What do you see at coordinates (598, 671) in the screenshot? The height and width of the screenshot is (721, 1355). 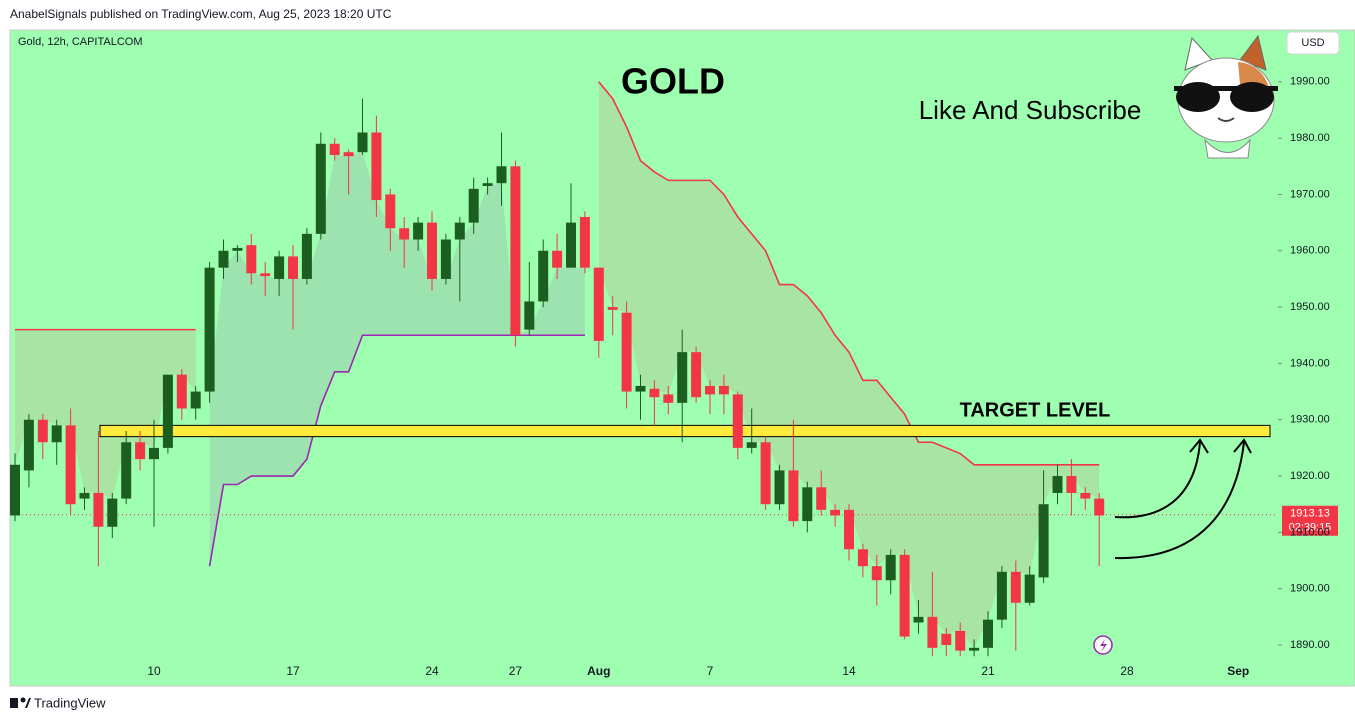 I see `x-tick-label: Aug` at bounding box center [598, 671].